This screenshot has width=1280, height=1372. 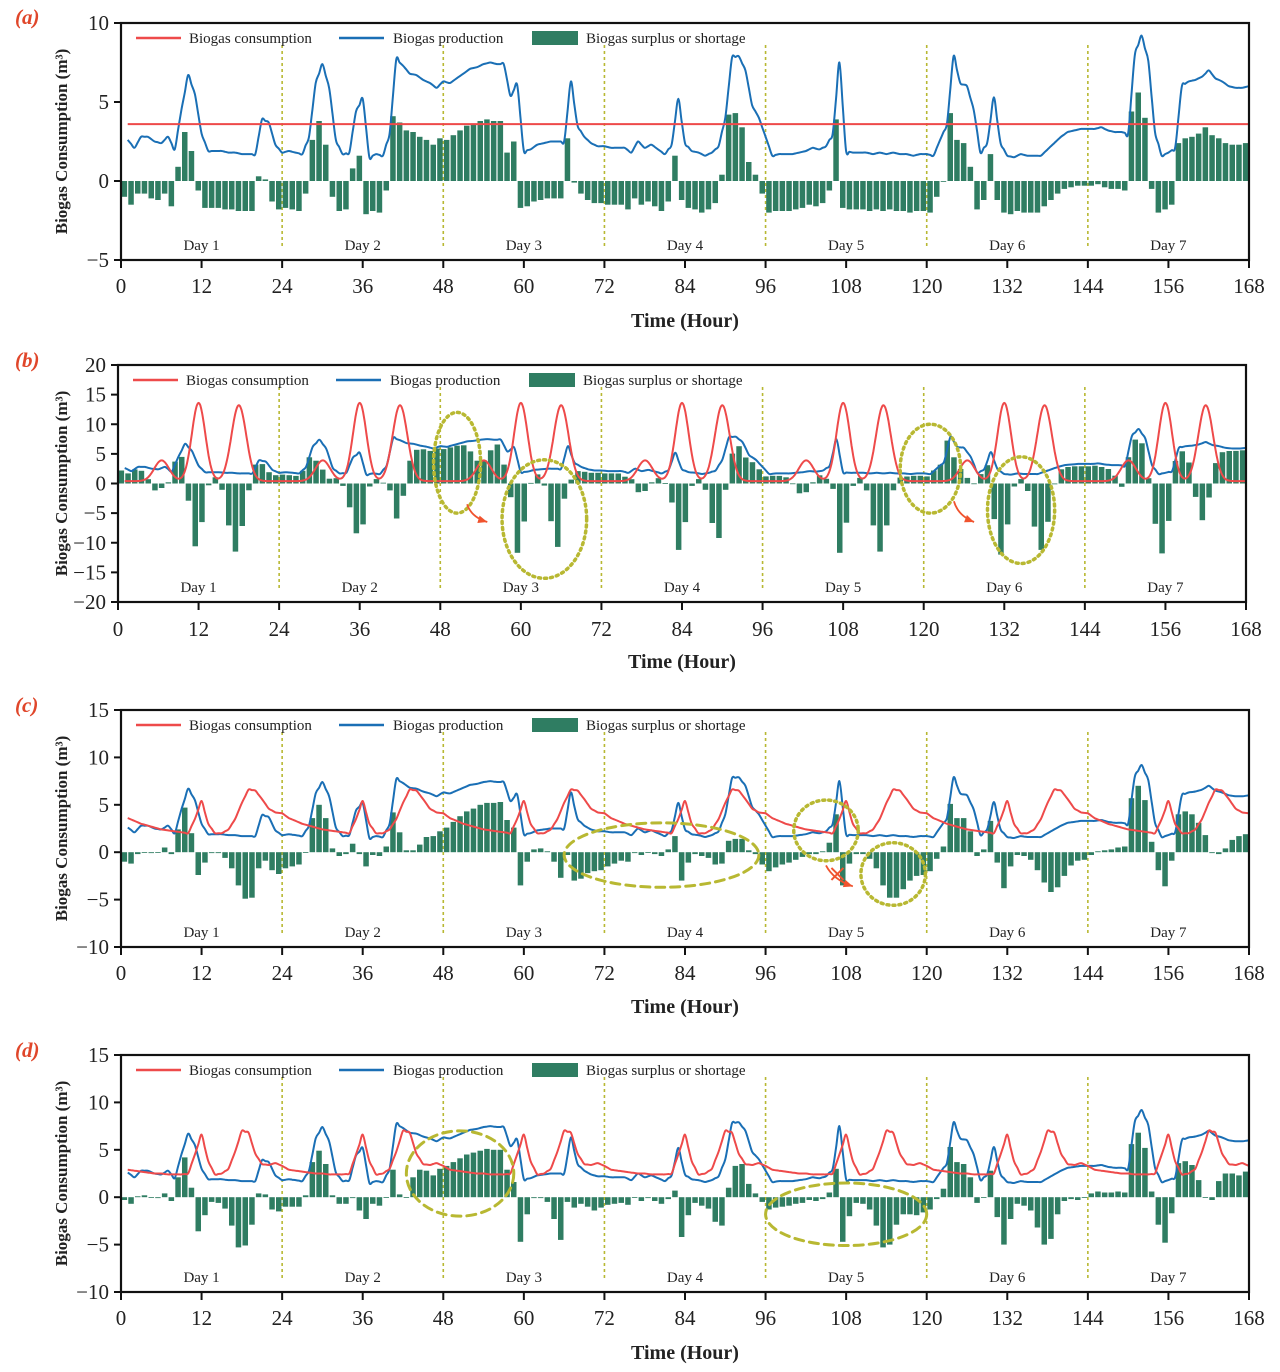 What do you see at coordinates (98, 1245) in the screenshot?
I see `y-tick-label: −5` at bounding box center [98, 1245].